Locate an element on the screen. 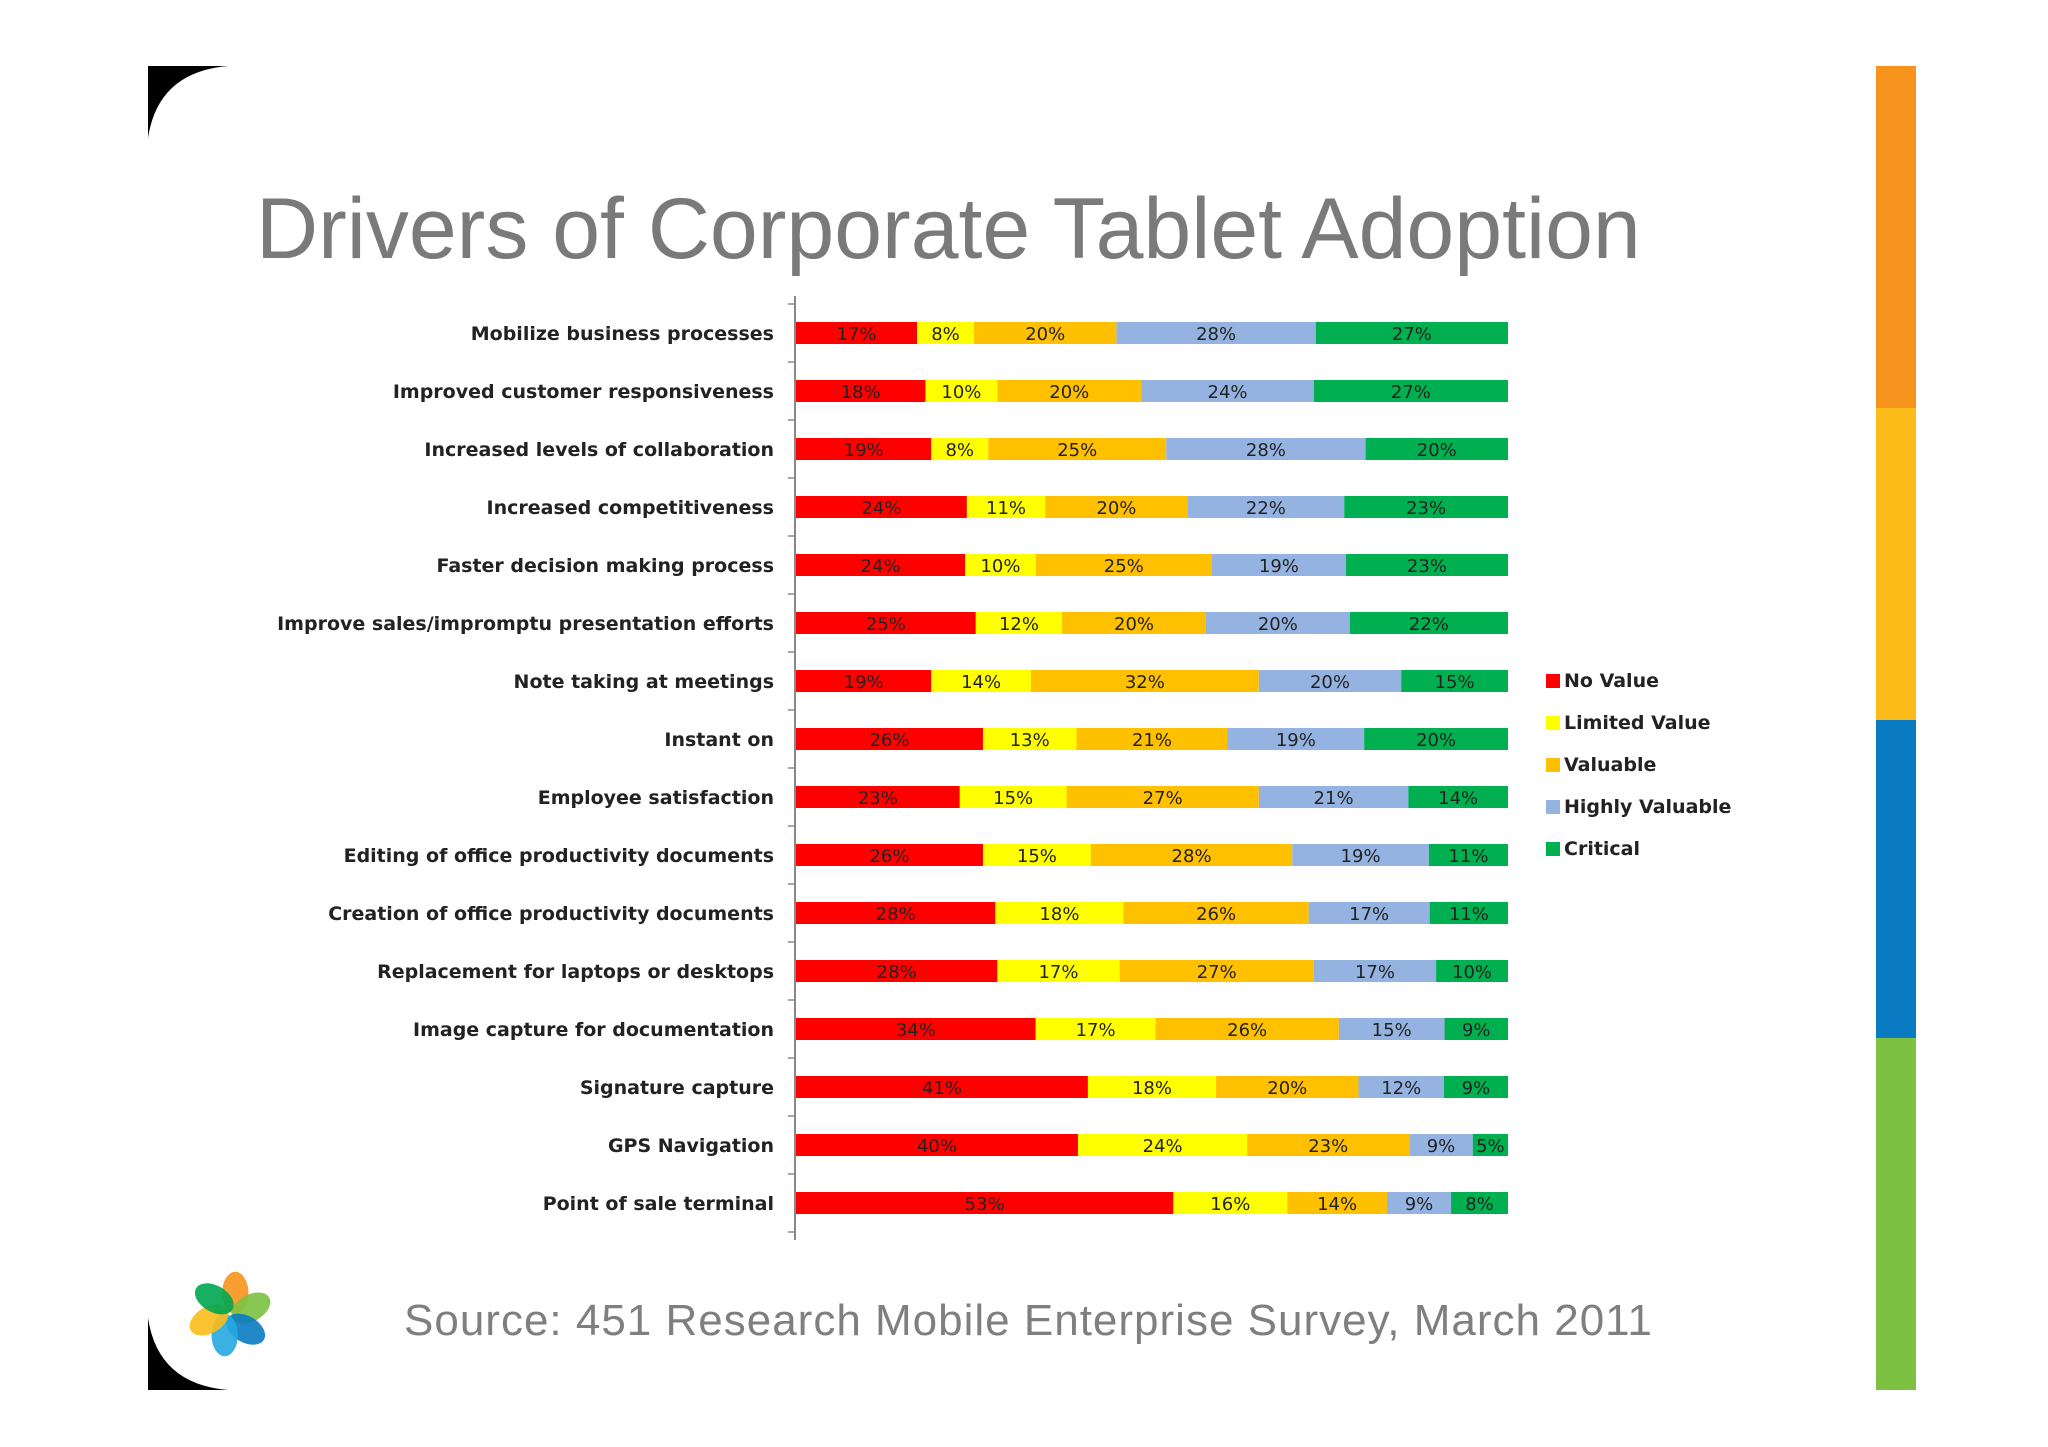 This screenshot has width=2048, height=1447. data-label: 14% is located at coordinates (1337, 1204).